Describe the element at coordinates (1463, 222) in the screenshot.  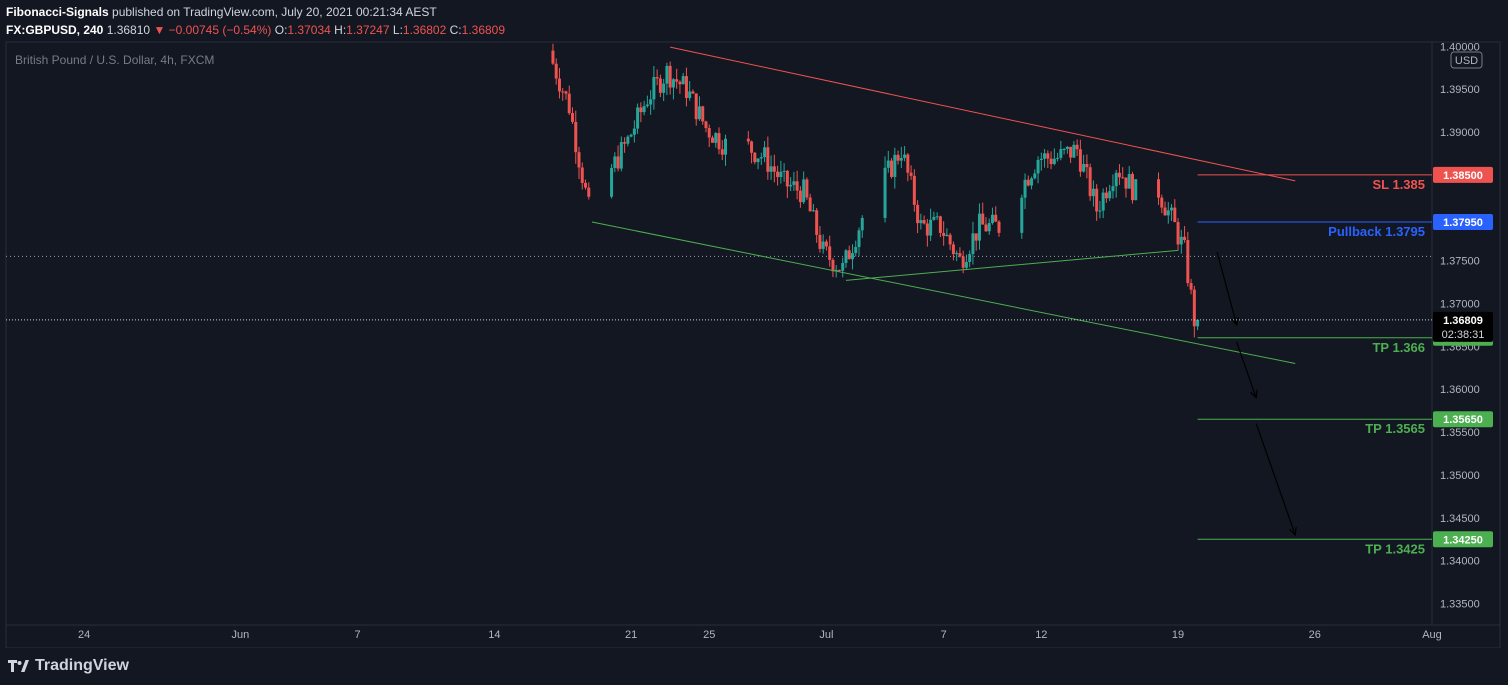
I see `pullback-price-tag-bg` at that location.